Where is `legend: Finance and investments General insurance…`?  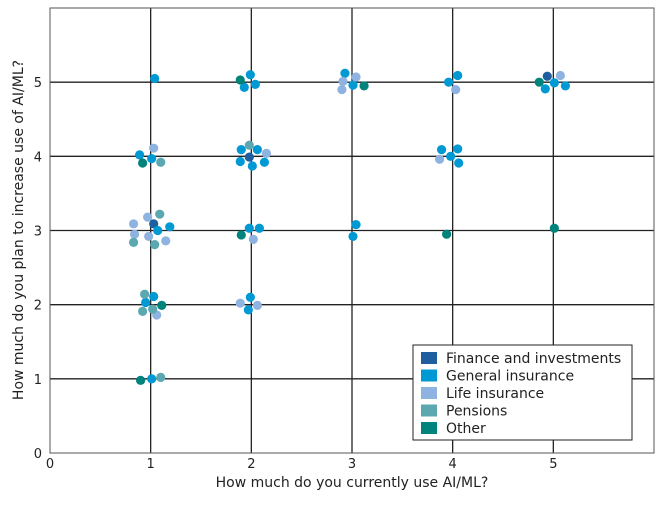 legend: Finance and investments General insurance… is located at coordinates (522, 392).